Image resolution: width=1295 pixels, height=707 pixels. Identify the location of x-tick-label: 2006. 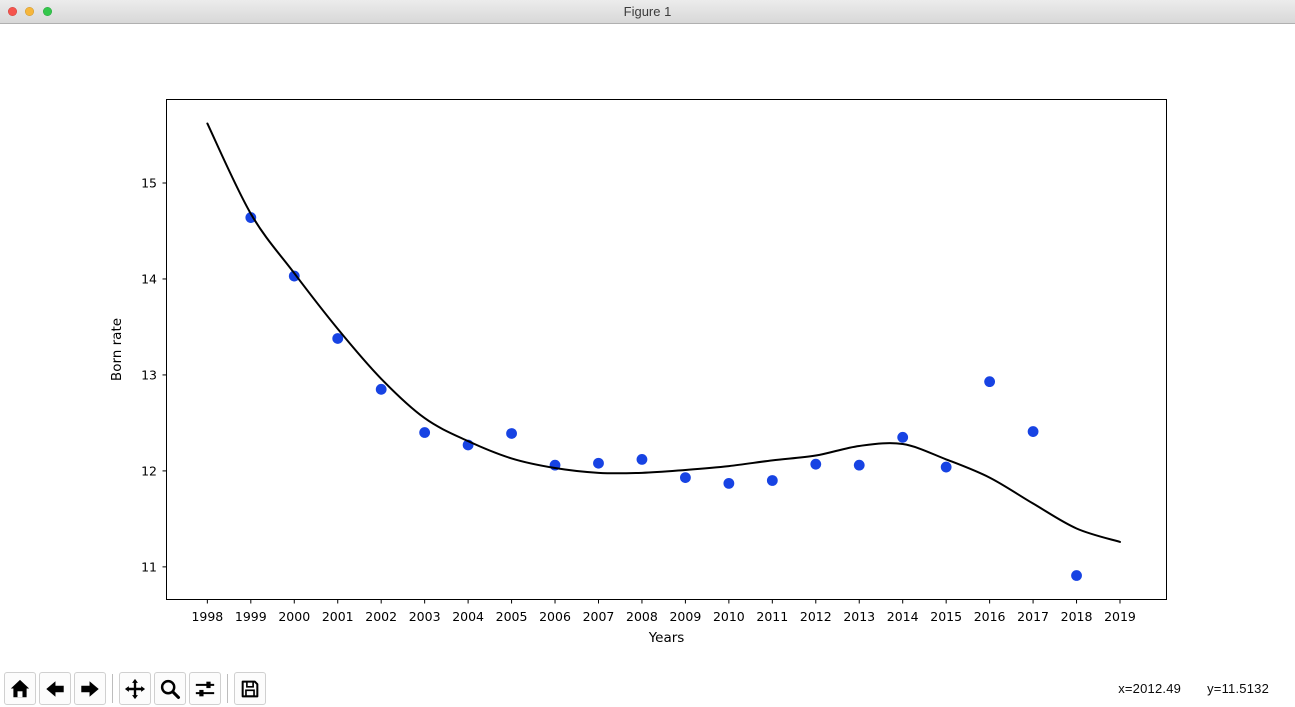
(555, 616).